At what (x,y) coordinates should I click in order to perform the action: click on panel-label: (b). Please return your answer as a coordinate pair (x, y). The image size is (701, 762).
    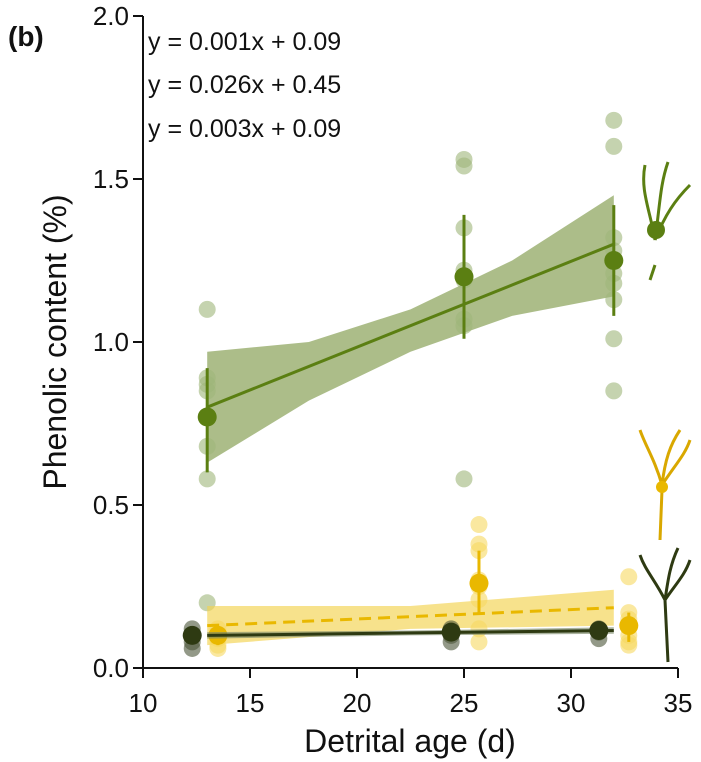
    Looking at the image, I should click on (26, 36).